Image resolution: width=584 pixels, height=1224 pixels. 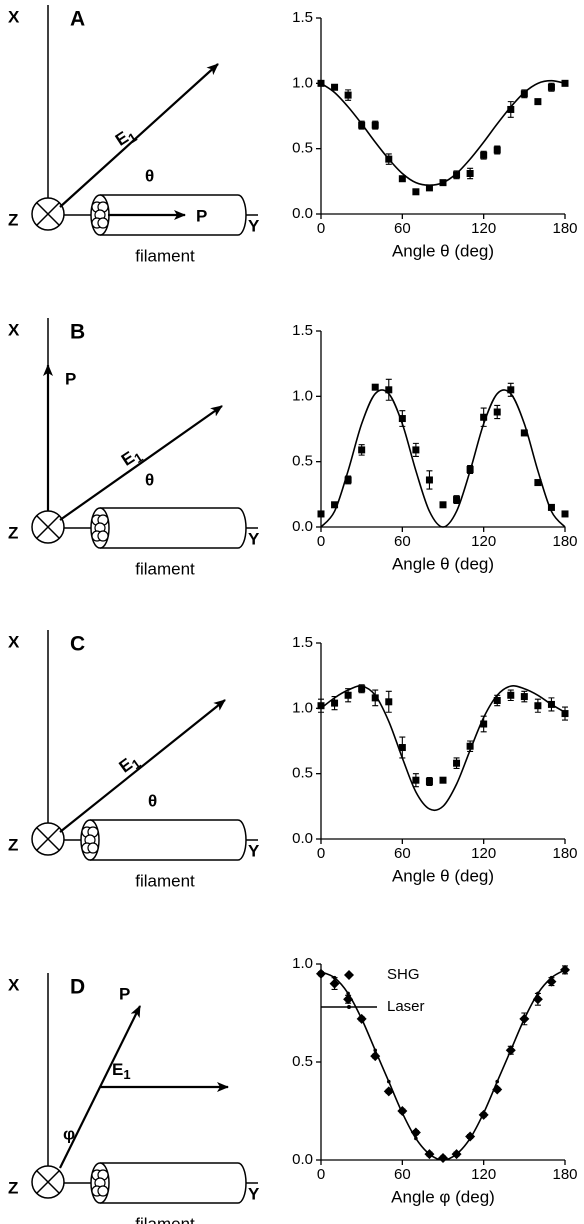 I want to click on legend-label: SHG, so click(x=403, y=974).